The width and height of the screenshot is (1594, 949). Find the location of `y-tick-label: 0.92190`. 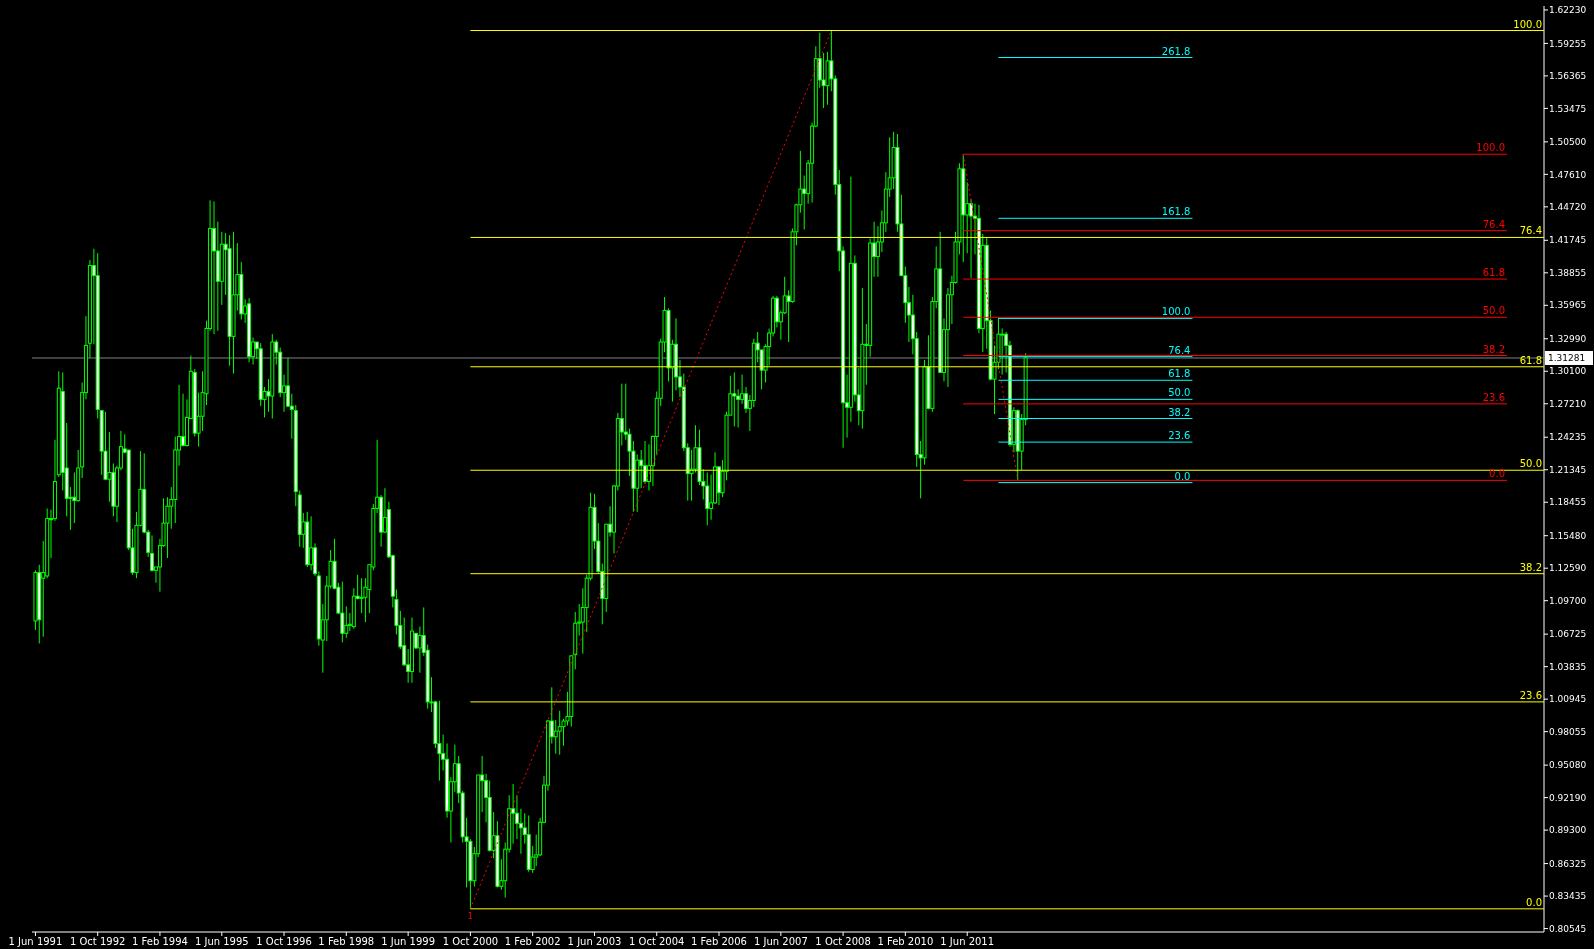

y-tick-label: 0.92190 is located at coordinates (1568, 797).